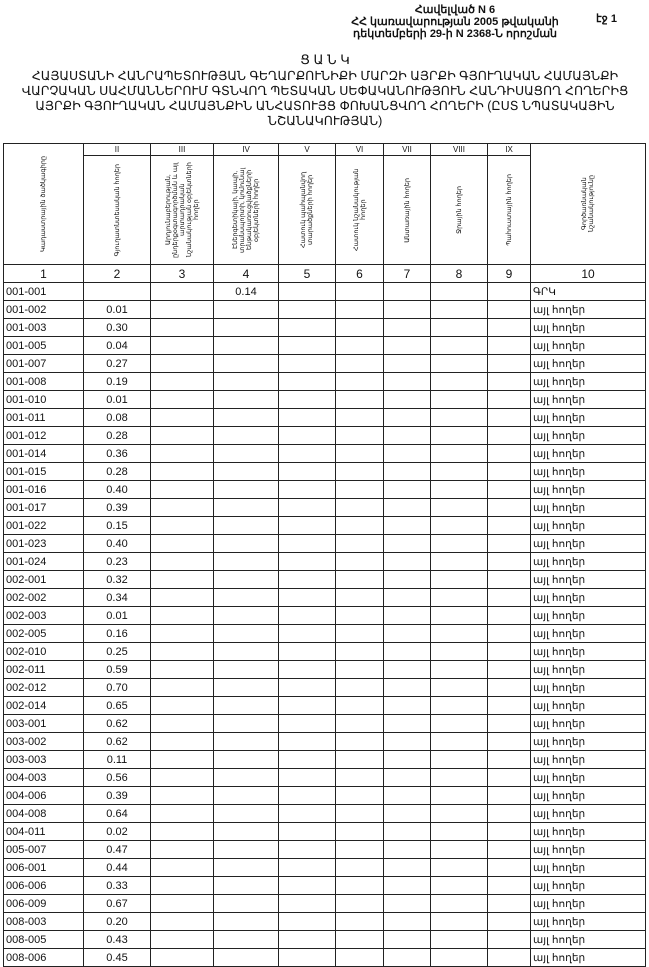 The image size is (649, 967). I want to click on cadastral-code: 001-014, so click(43, 453).